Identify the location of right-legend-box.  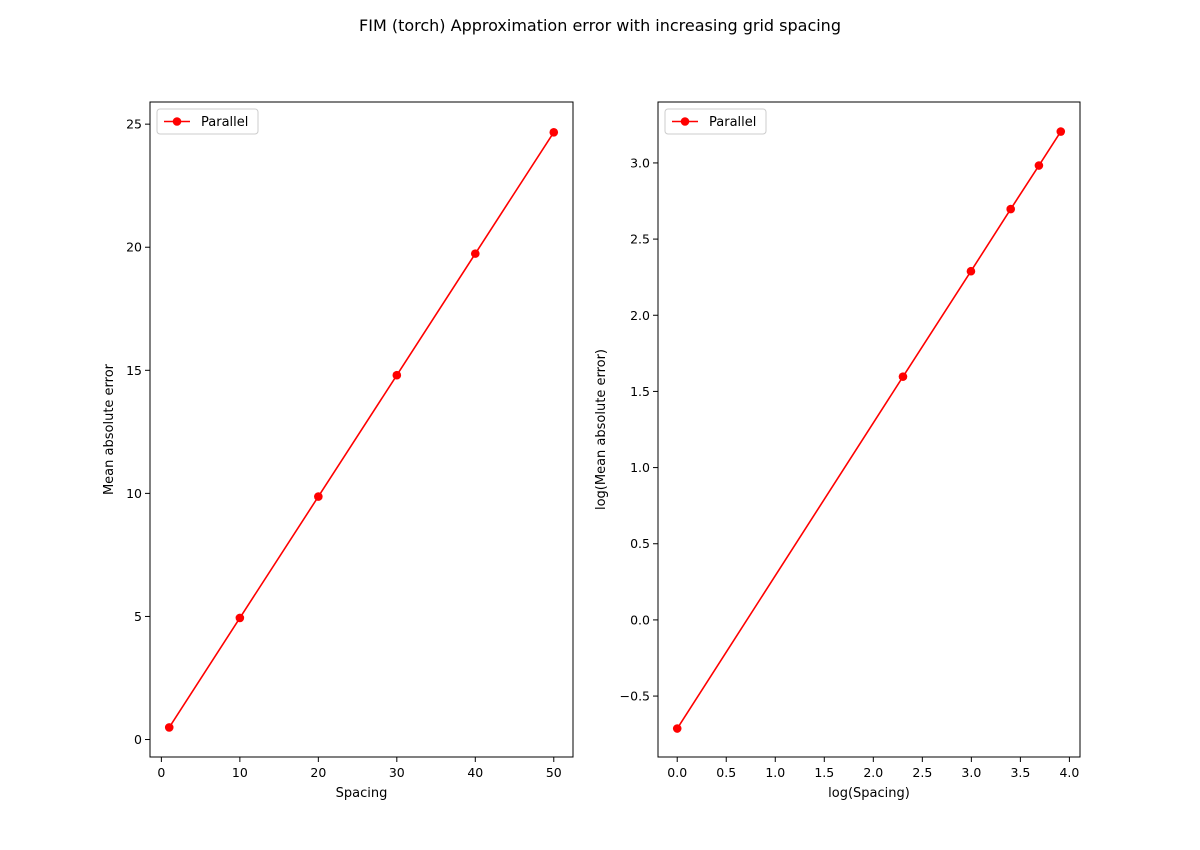
(715, 121).